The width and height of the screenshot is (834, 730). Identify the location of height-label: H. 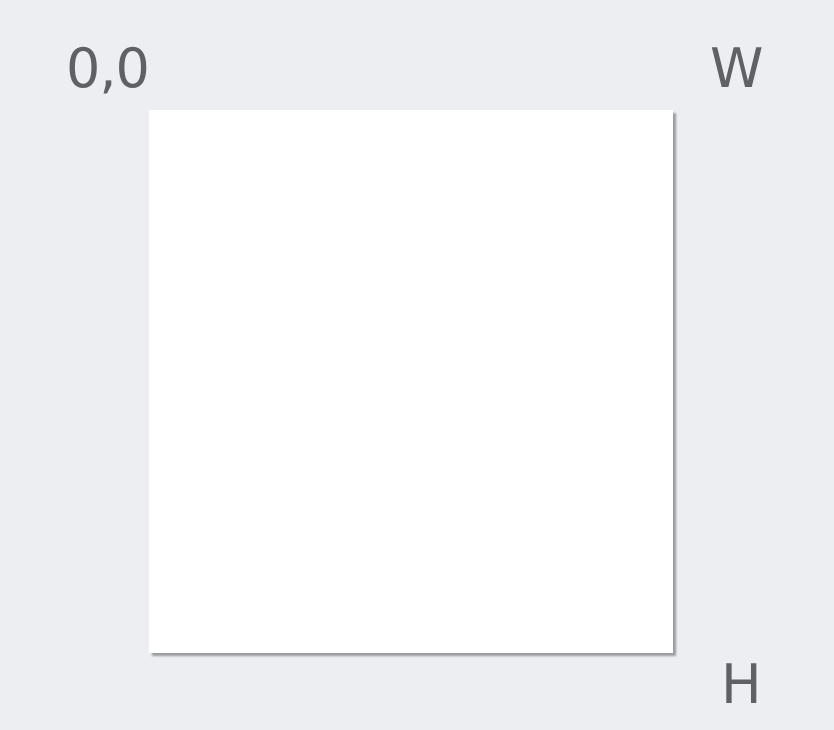
(741, 684).